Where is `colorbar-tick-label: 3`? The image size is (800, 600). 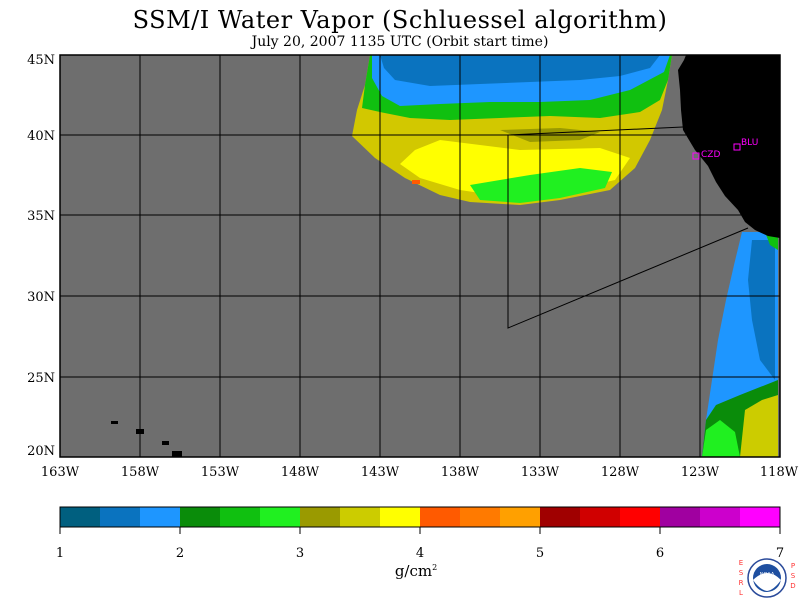
colorbar-tick-label: 3 is located at coordinates (300, 553).